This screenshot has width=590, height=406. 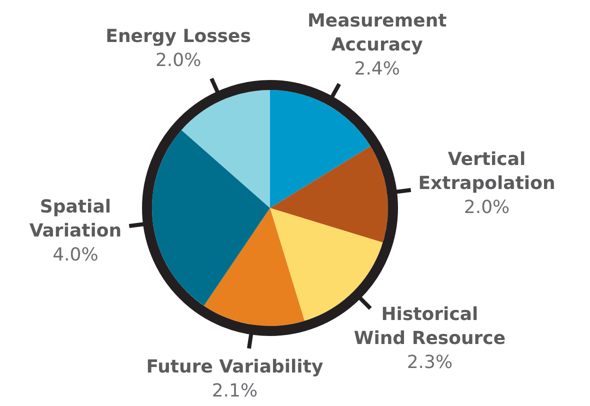 I want to click on slice-label: Historical Wind Resource, so click(x=430, y=327).